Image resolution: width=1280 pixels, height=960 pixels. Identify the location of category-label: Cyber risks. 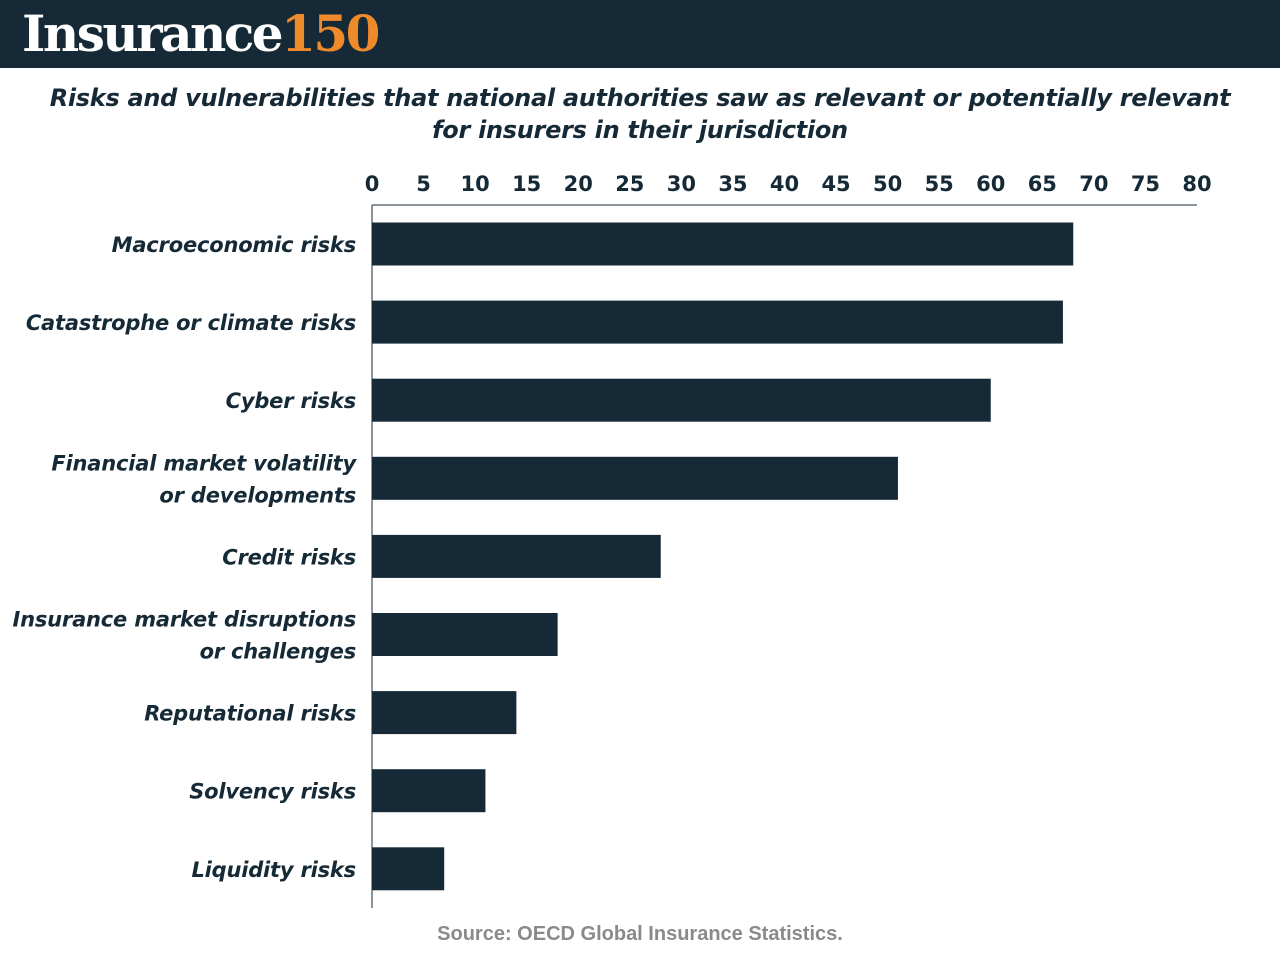
(291, 401).